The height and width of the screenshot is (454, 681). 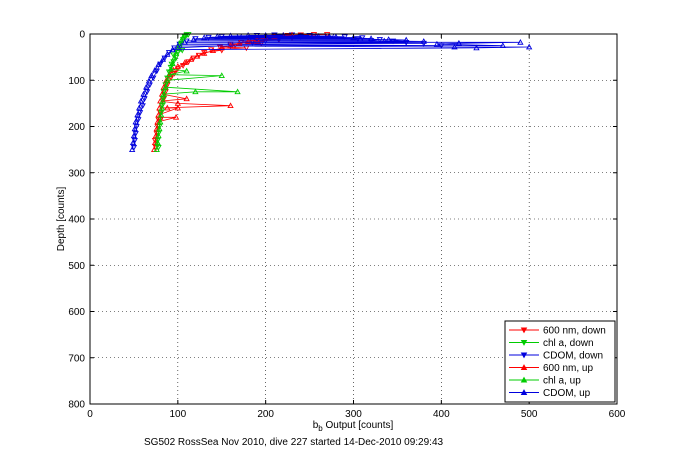 I want to click on y-tick-label: 400, so click(x=76, y=220).